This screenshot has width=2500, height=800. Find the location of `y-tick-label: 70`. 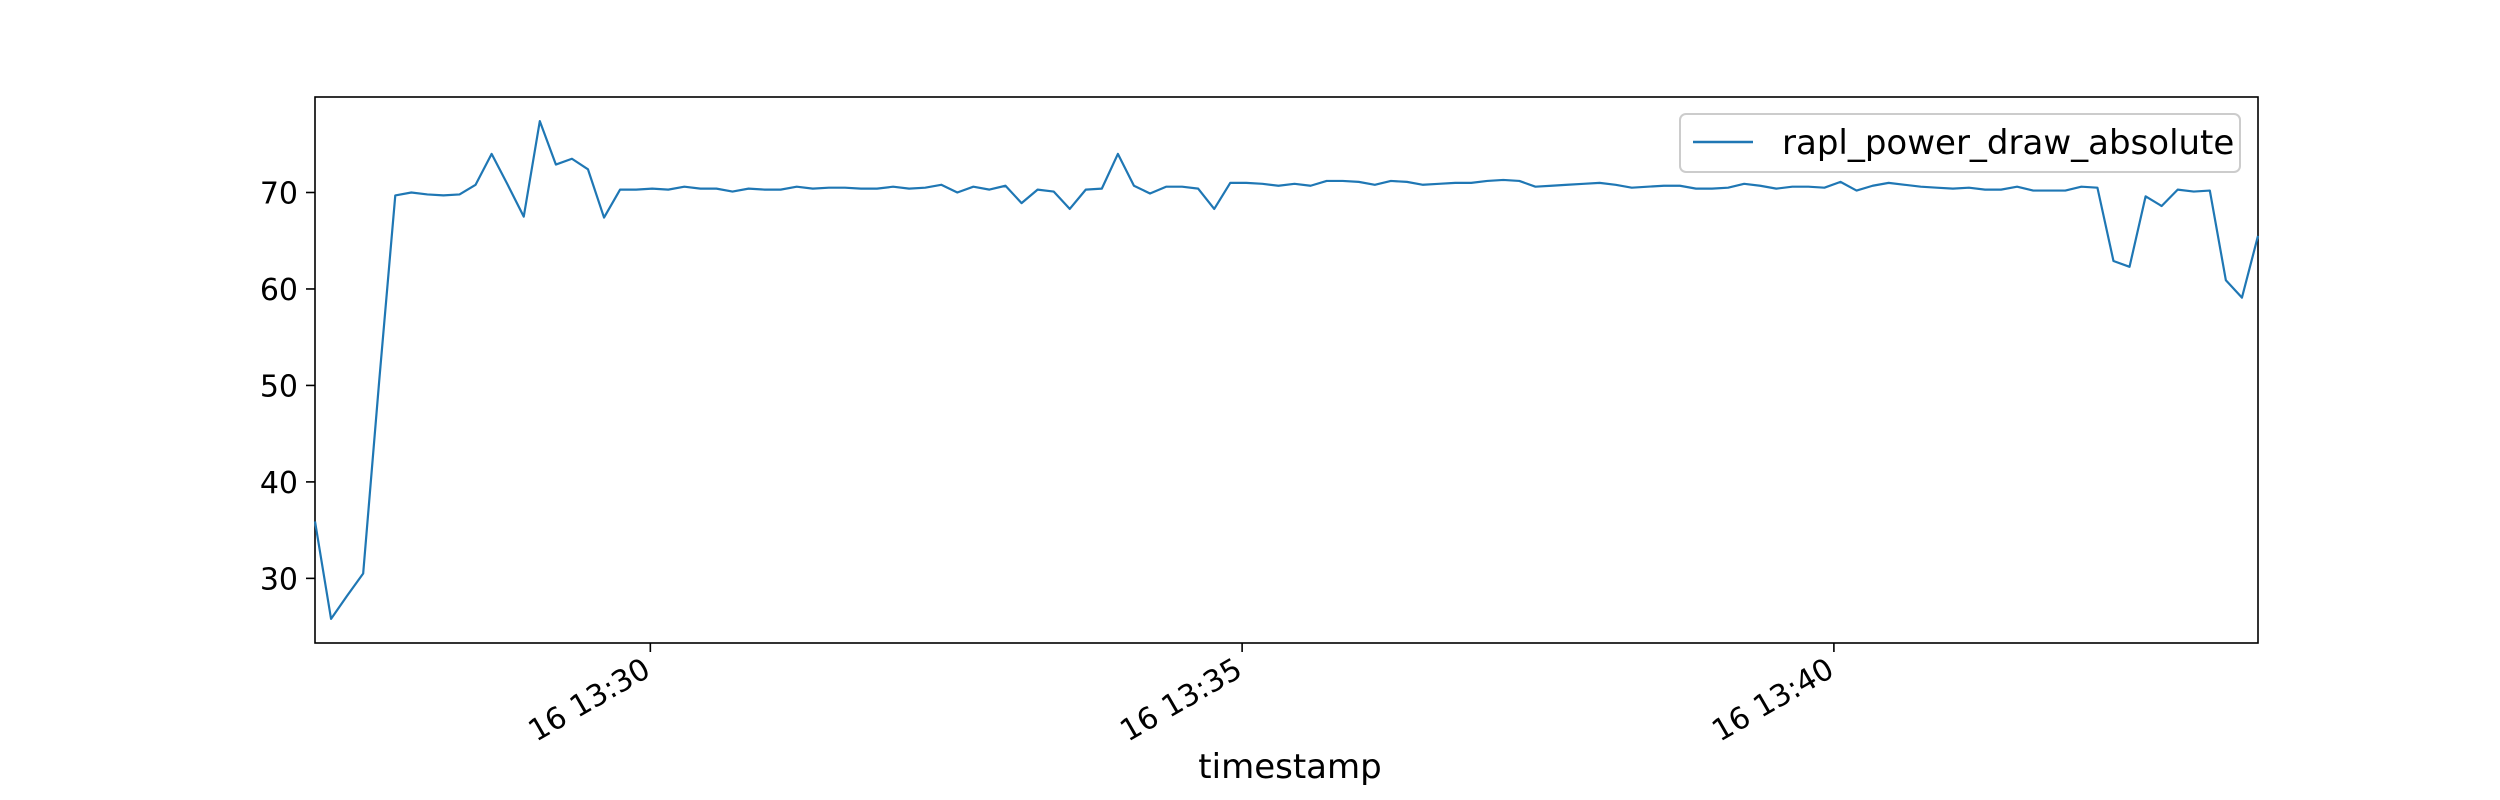

y-tick-label: 70 is located at coordinates (279, 194).